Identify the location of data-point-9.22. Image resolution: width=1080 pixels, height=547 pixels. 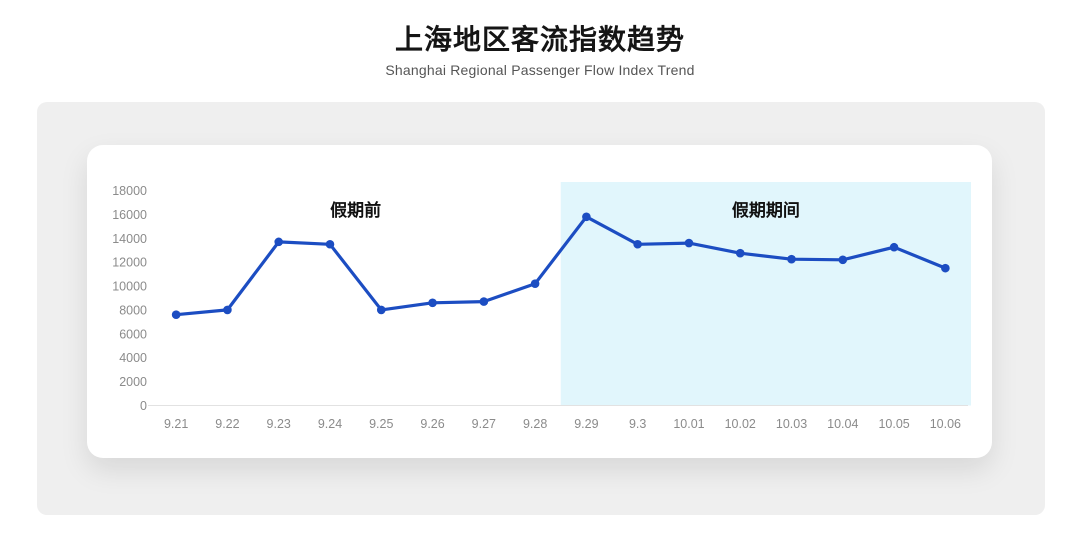
(227, 310).